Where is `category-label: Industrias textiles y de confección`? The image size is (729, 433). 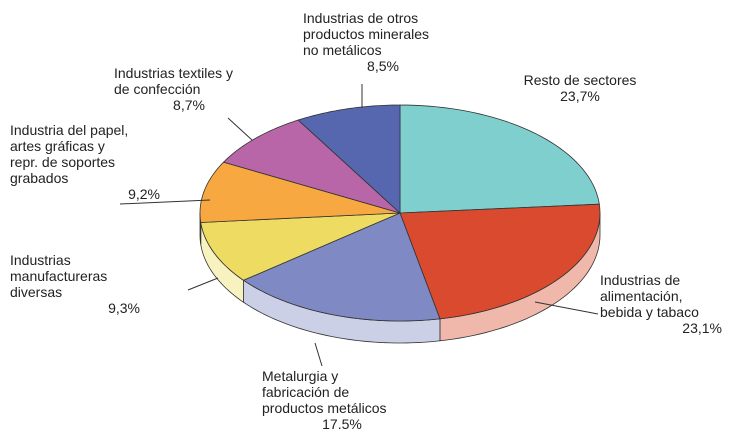
category-label: Industrias textiles y de confección is located at coordinates (174, 81).